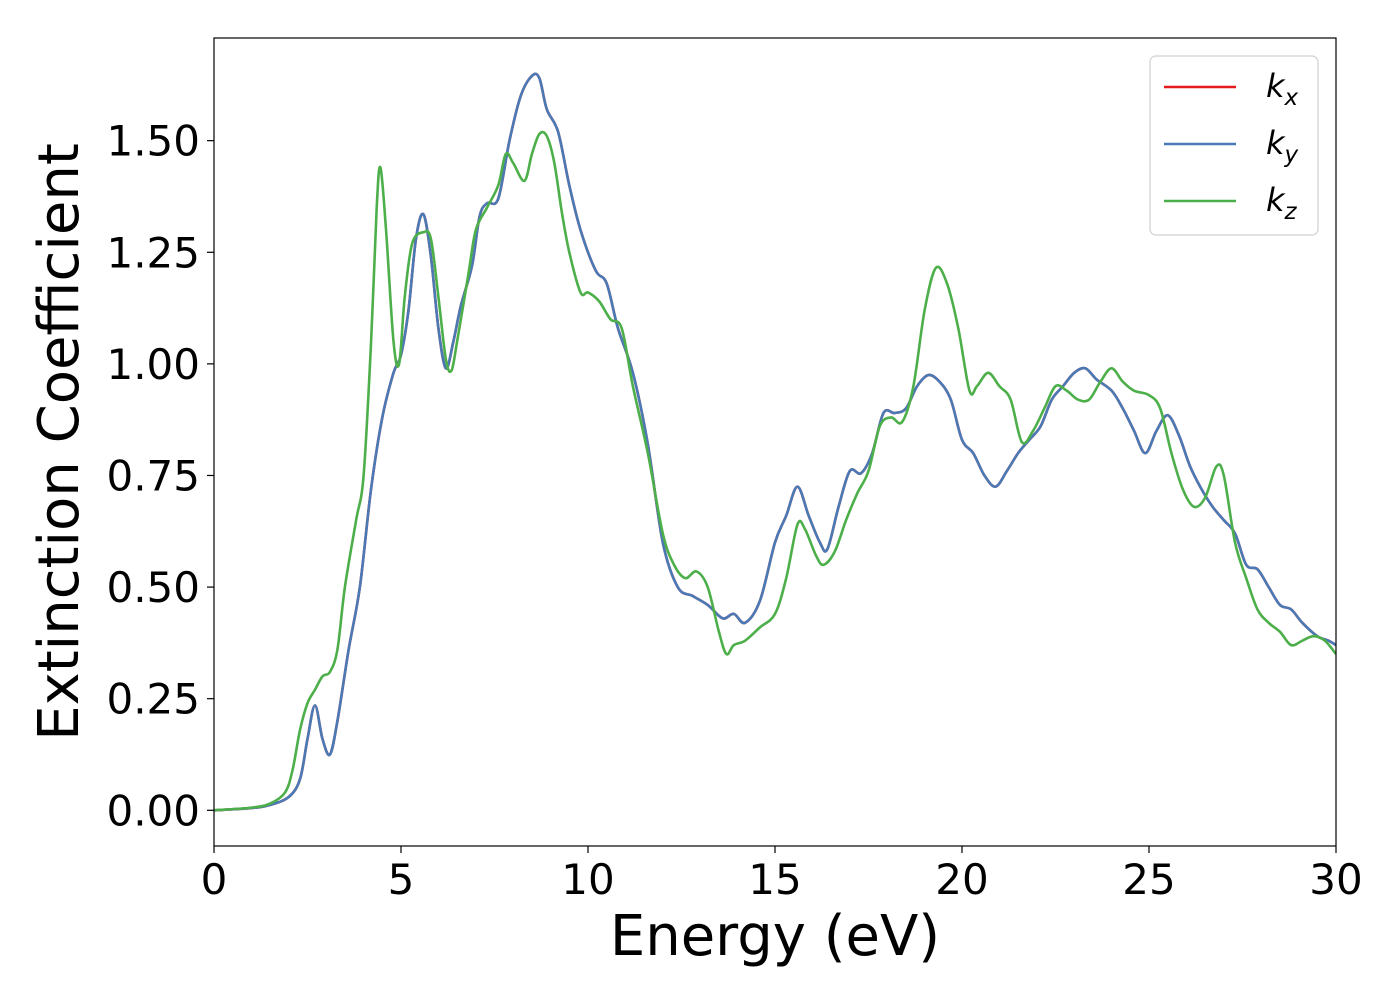 This screenshot has width=1400, height=1000. I want to click on legend: kx ky kz, so click(1234, 145).